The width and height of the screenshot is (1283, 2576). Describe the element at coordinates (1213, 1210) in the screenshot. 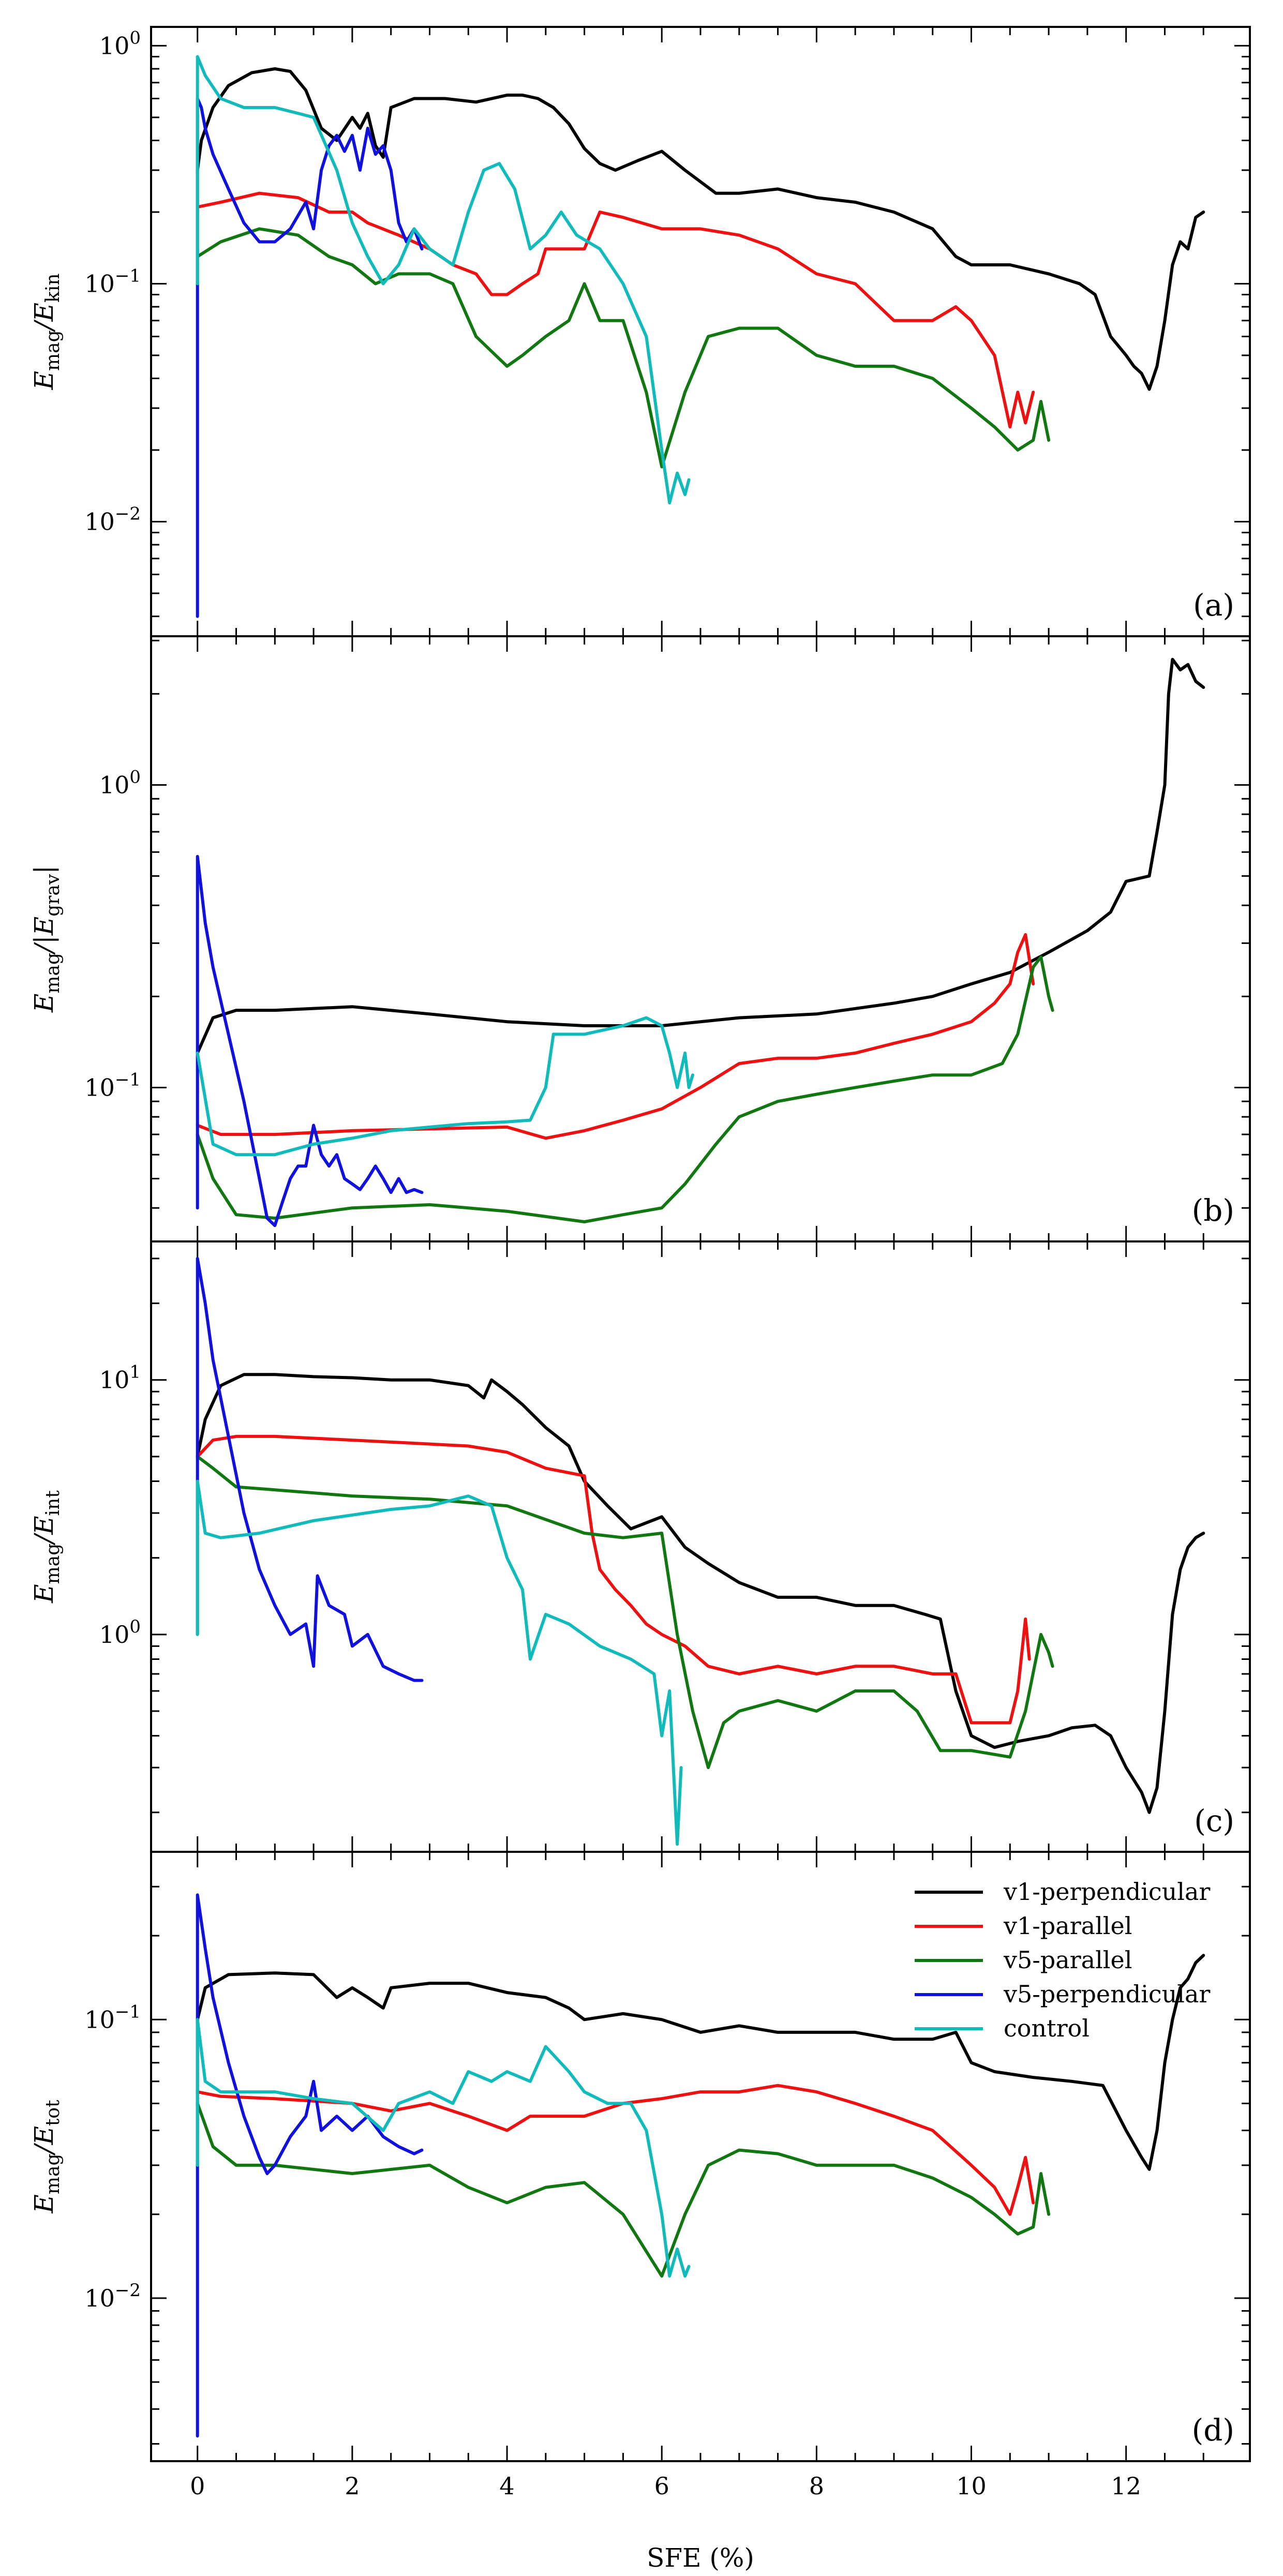

I see `panel-tag: (b)` at that location.